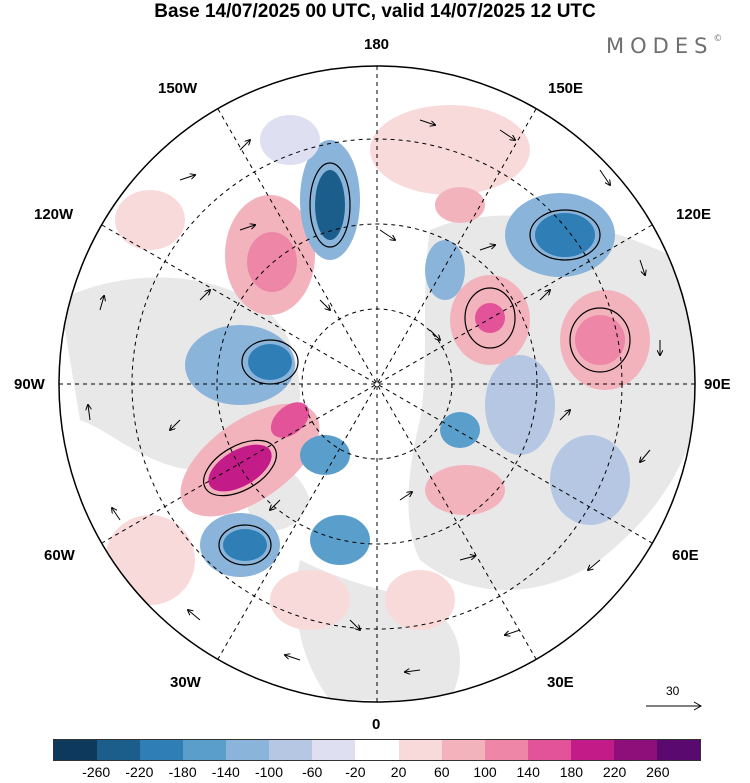 This screenshot has width=750, height=783. I want to click on colorbar-tick-label: -220, so click(139, 772).